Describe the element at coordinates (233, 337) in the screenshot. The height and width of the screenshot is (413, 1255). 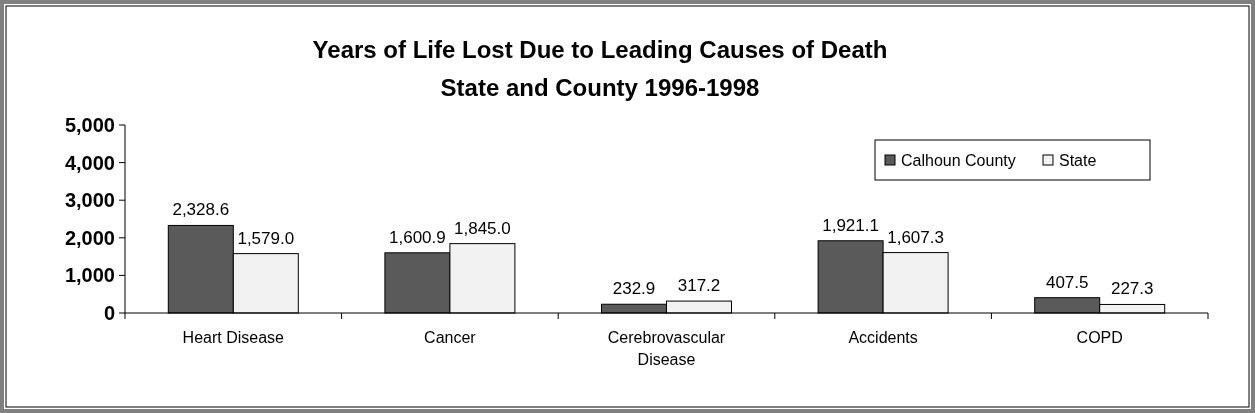
I see `x-tick-label: Heart Disease` at that location.